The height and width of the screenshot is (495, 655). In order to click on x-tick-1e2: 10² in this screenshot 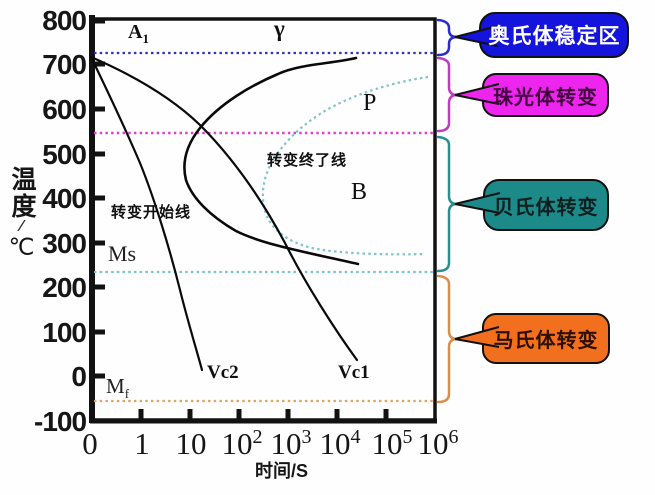, I will do `click(242, 443)`.